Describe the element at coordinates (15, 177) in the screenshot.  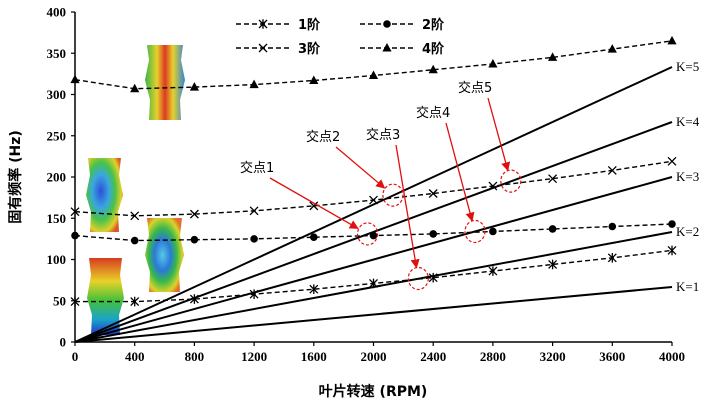
I see `y-axis-label: 固有频率 (Hz)` at that location.